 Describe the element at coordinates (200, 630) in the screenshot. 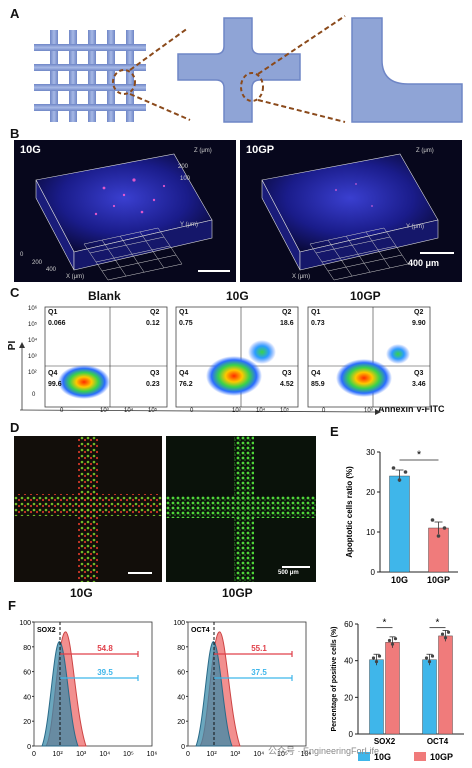

I see `marker-label: OCT4` at that location.